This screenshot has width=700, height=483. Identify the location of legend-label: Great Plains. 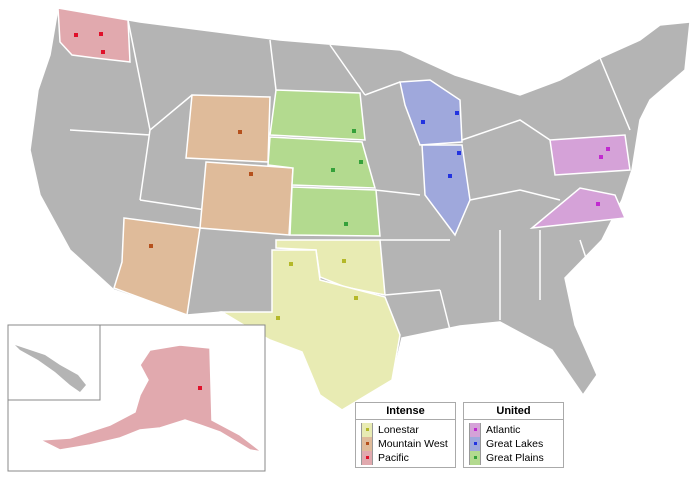
(515, 458).